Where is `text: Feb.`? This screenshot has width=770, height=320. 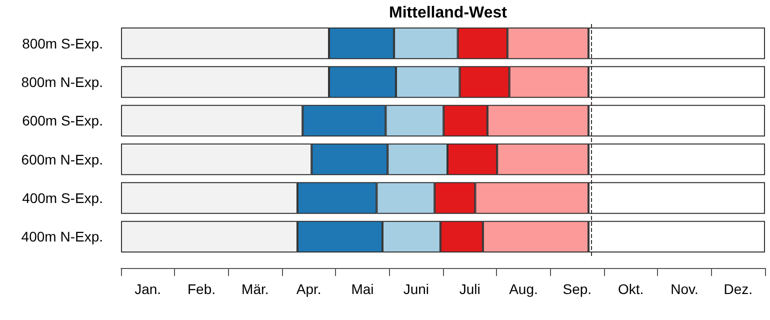 text: Feb. is located at coordinates (201, 289).